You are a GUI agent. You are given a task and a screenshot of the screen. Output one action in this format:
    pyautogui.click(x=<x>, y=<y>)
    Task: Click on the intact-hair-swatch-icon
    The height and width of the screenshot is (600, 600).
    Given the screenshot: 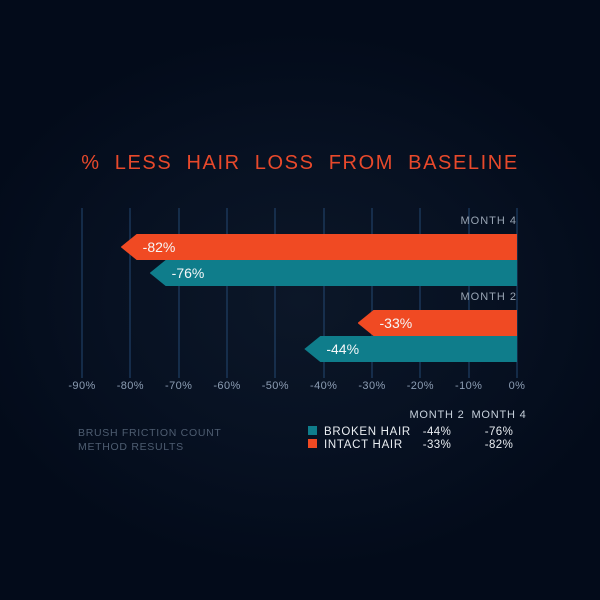 What is the action you would take?
    pyautogui.click(x=312, y=443)
    